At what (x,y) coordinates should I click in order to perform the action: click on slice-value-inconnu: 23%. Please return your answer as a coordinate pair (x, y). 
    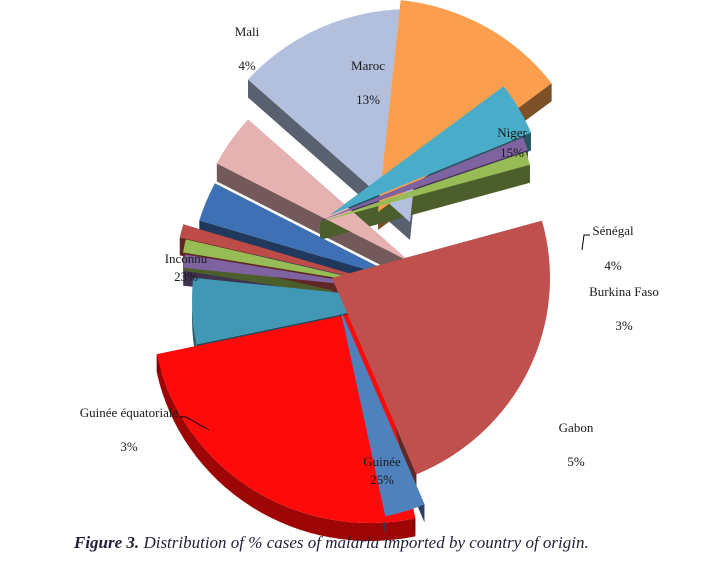
    Looking at the image, I should click on (186, 276).